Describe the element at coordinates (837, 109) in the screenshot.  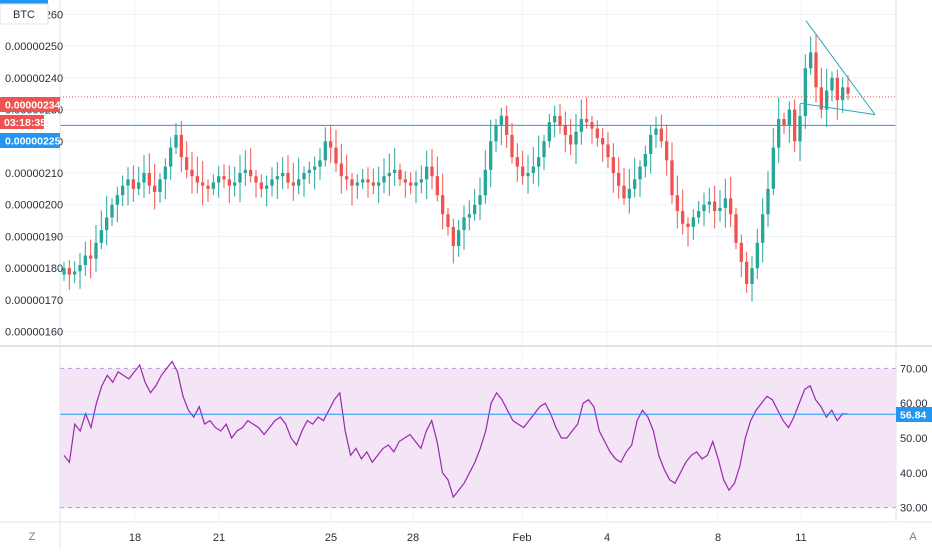
I see `trendline-lower` at that location.